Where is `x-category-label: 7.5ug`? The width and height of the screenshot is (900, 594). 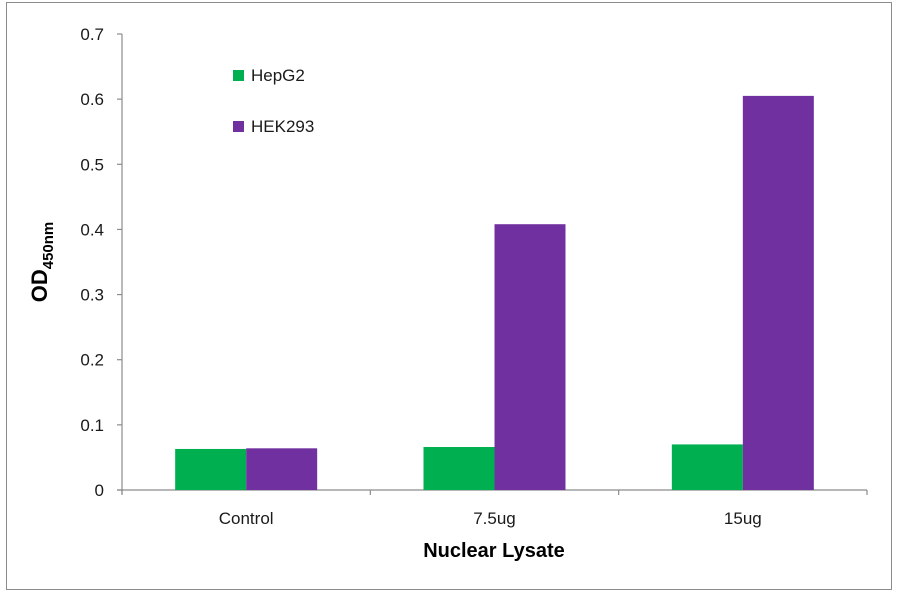
x-category-label: 7.5ug is located at coordinates (494, 518).